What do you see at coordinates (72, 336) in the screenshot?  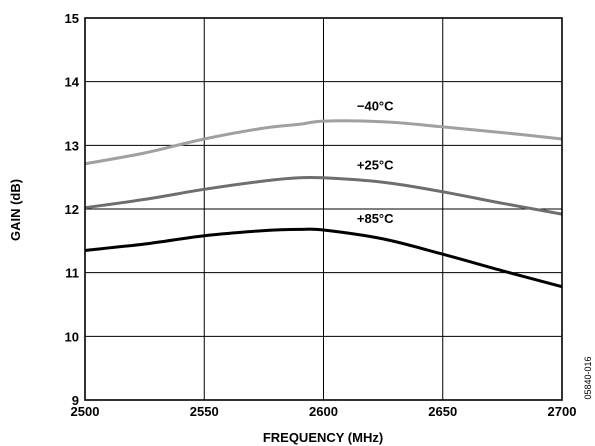 I see `y-tick-label: 10` at bounding box center [72, 336].